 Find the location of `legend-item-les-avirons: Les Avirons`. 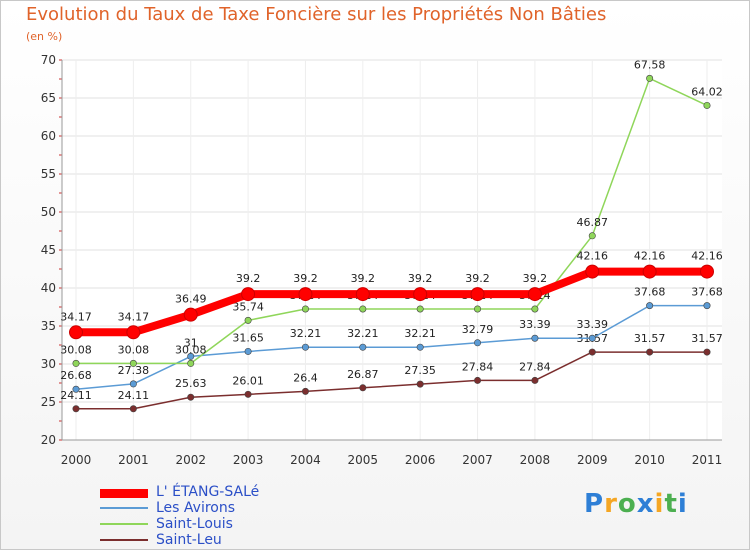

legend-item-les-avirons: Les Avirons is located at coordinates (210, 509).